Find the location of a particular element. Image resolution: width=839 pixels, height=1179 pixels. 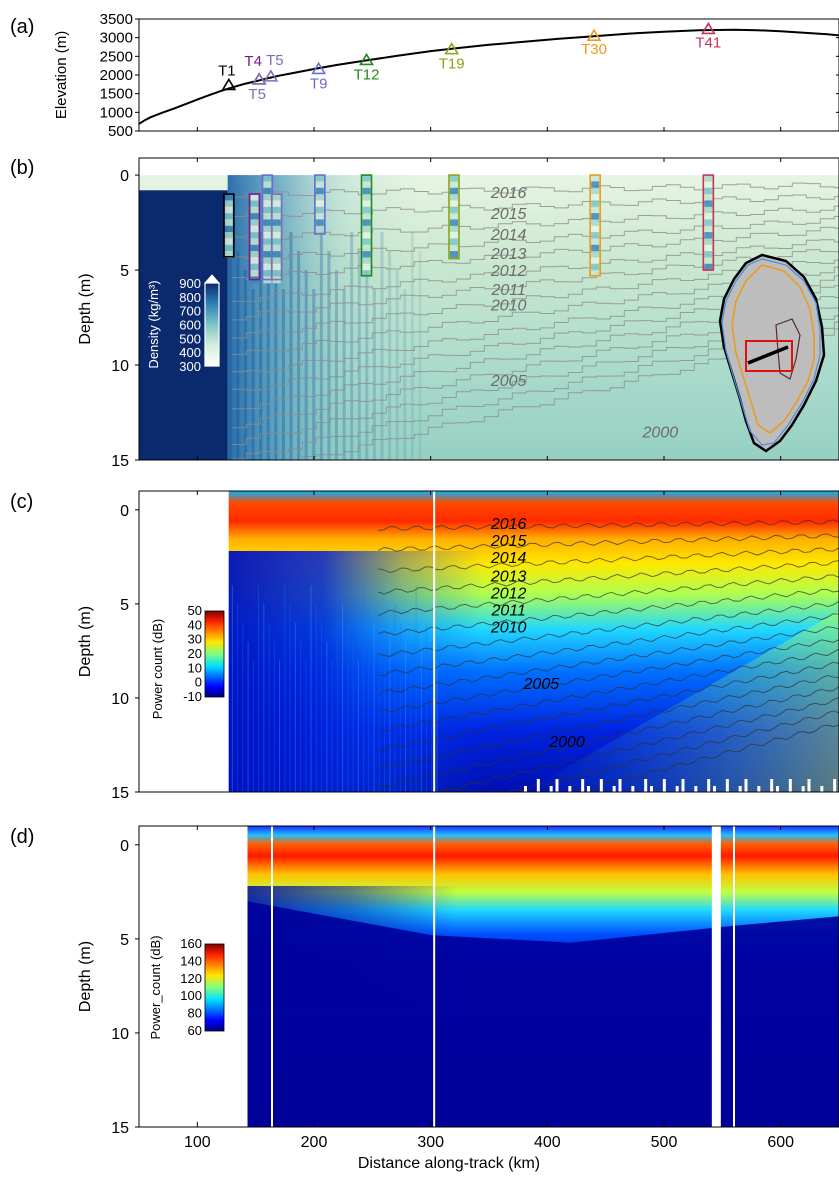

x-axis-label: Distance along-track (km) is located at coordinates (449, 1163).